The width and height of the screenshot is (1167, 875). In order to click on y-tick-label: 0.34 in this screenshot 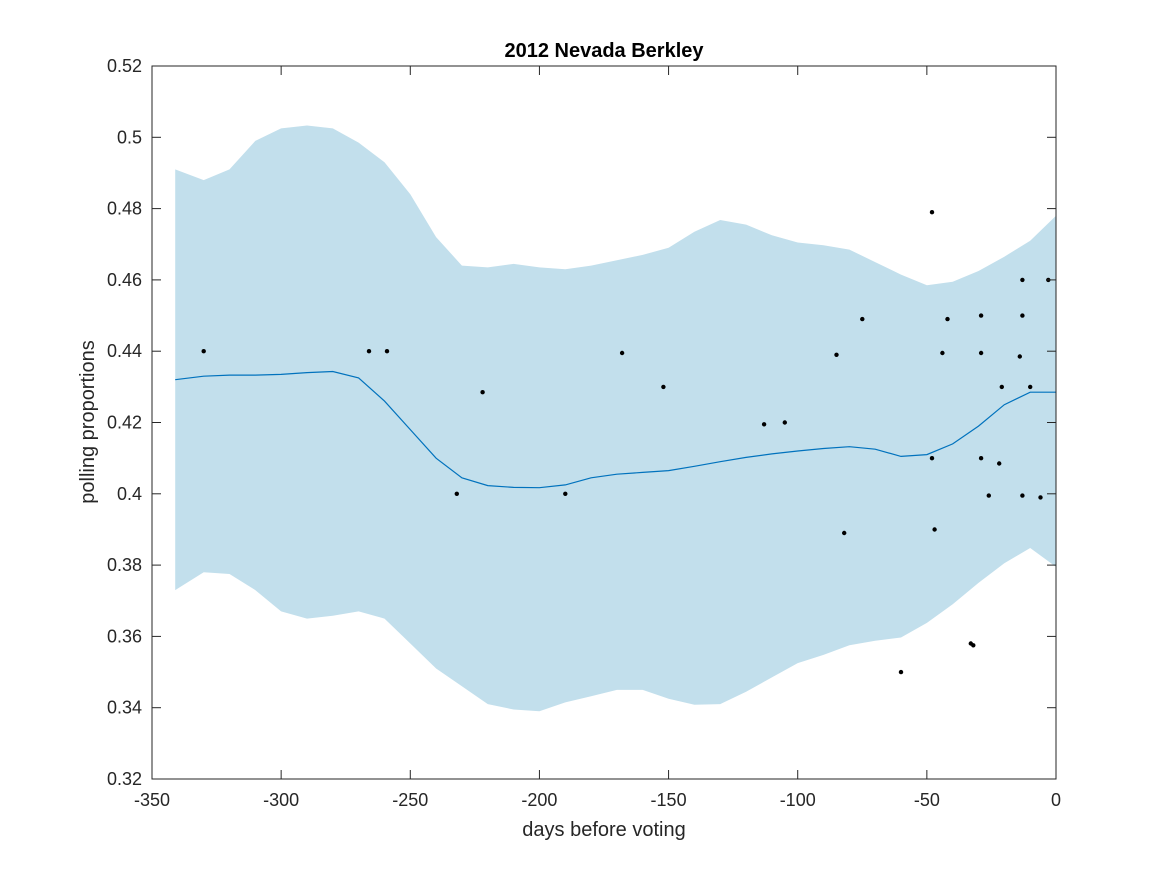, I will do `click(124, 708)`.